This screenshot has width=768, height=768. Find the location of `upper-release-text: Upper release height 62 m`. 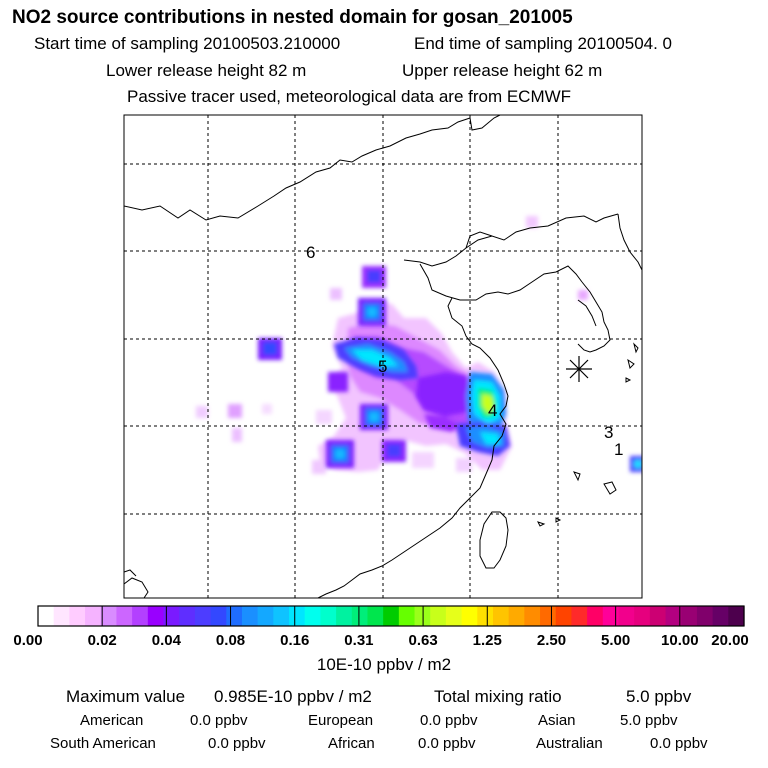

upper-release-text: Upper release height 62 m is located at coordinates (502, 70).